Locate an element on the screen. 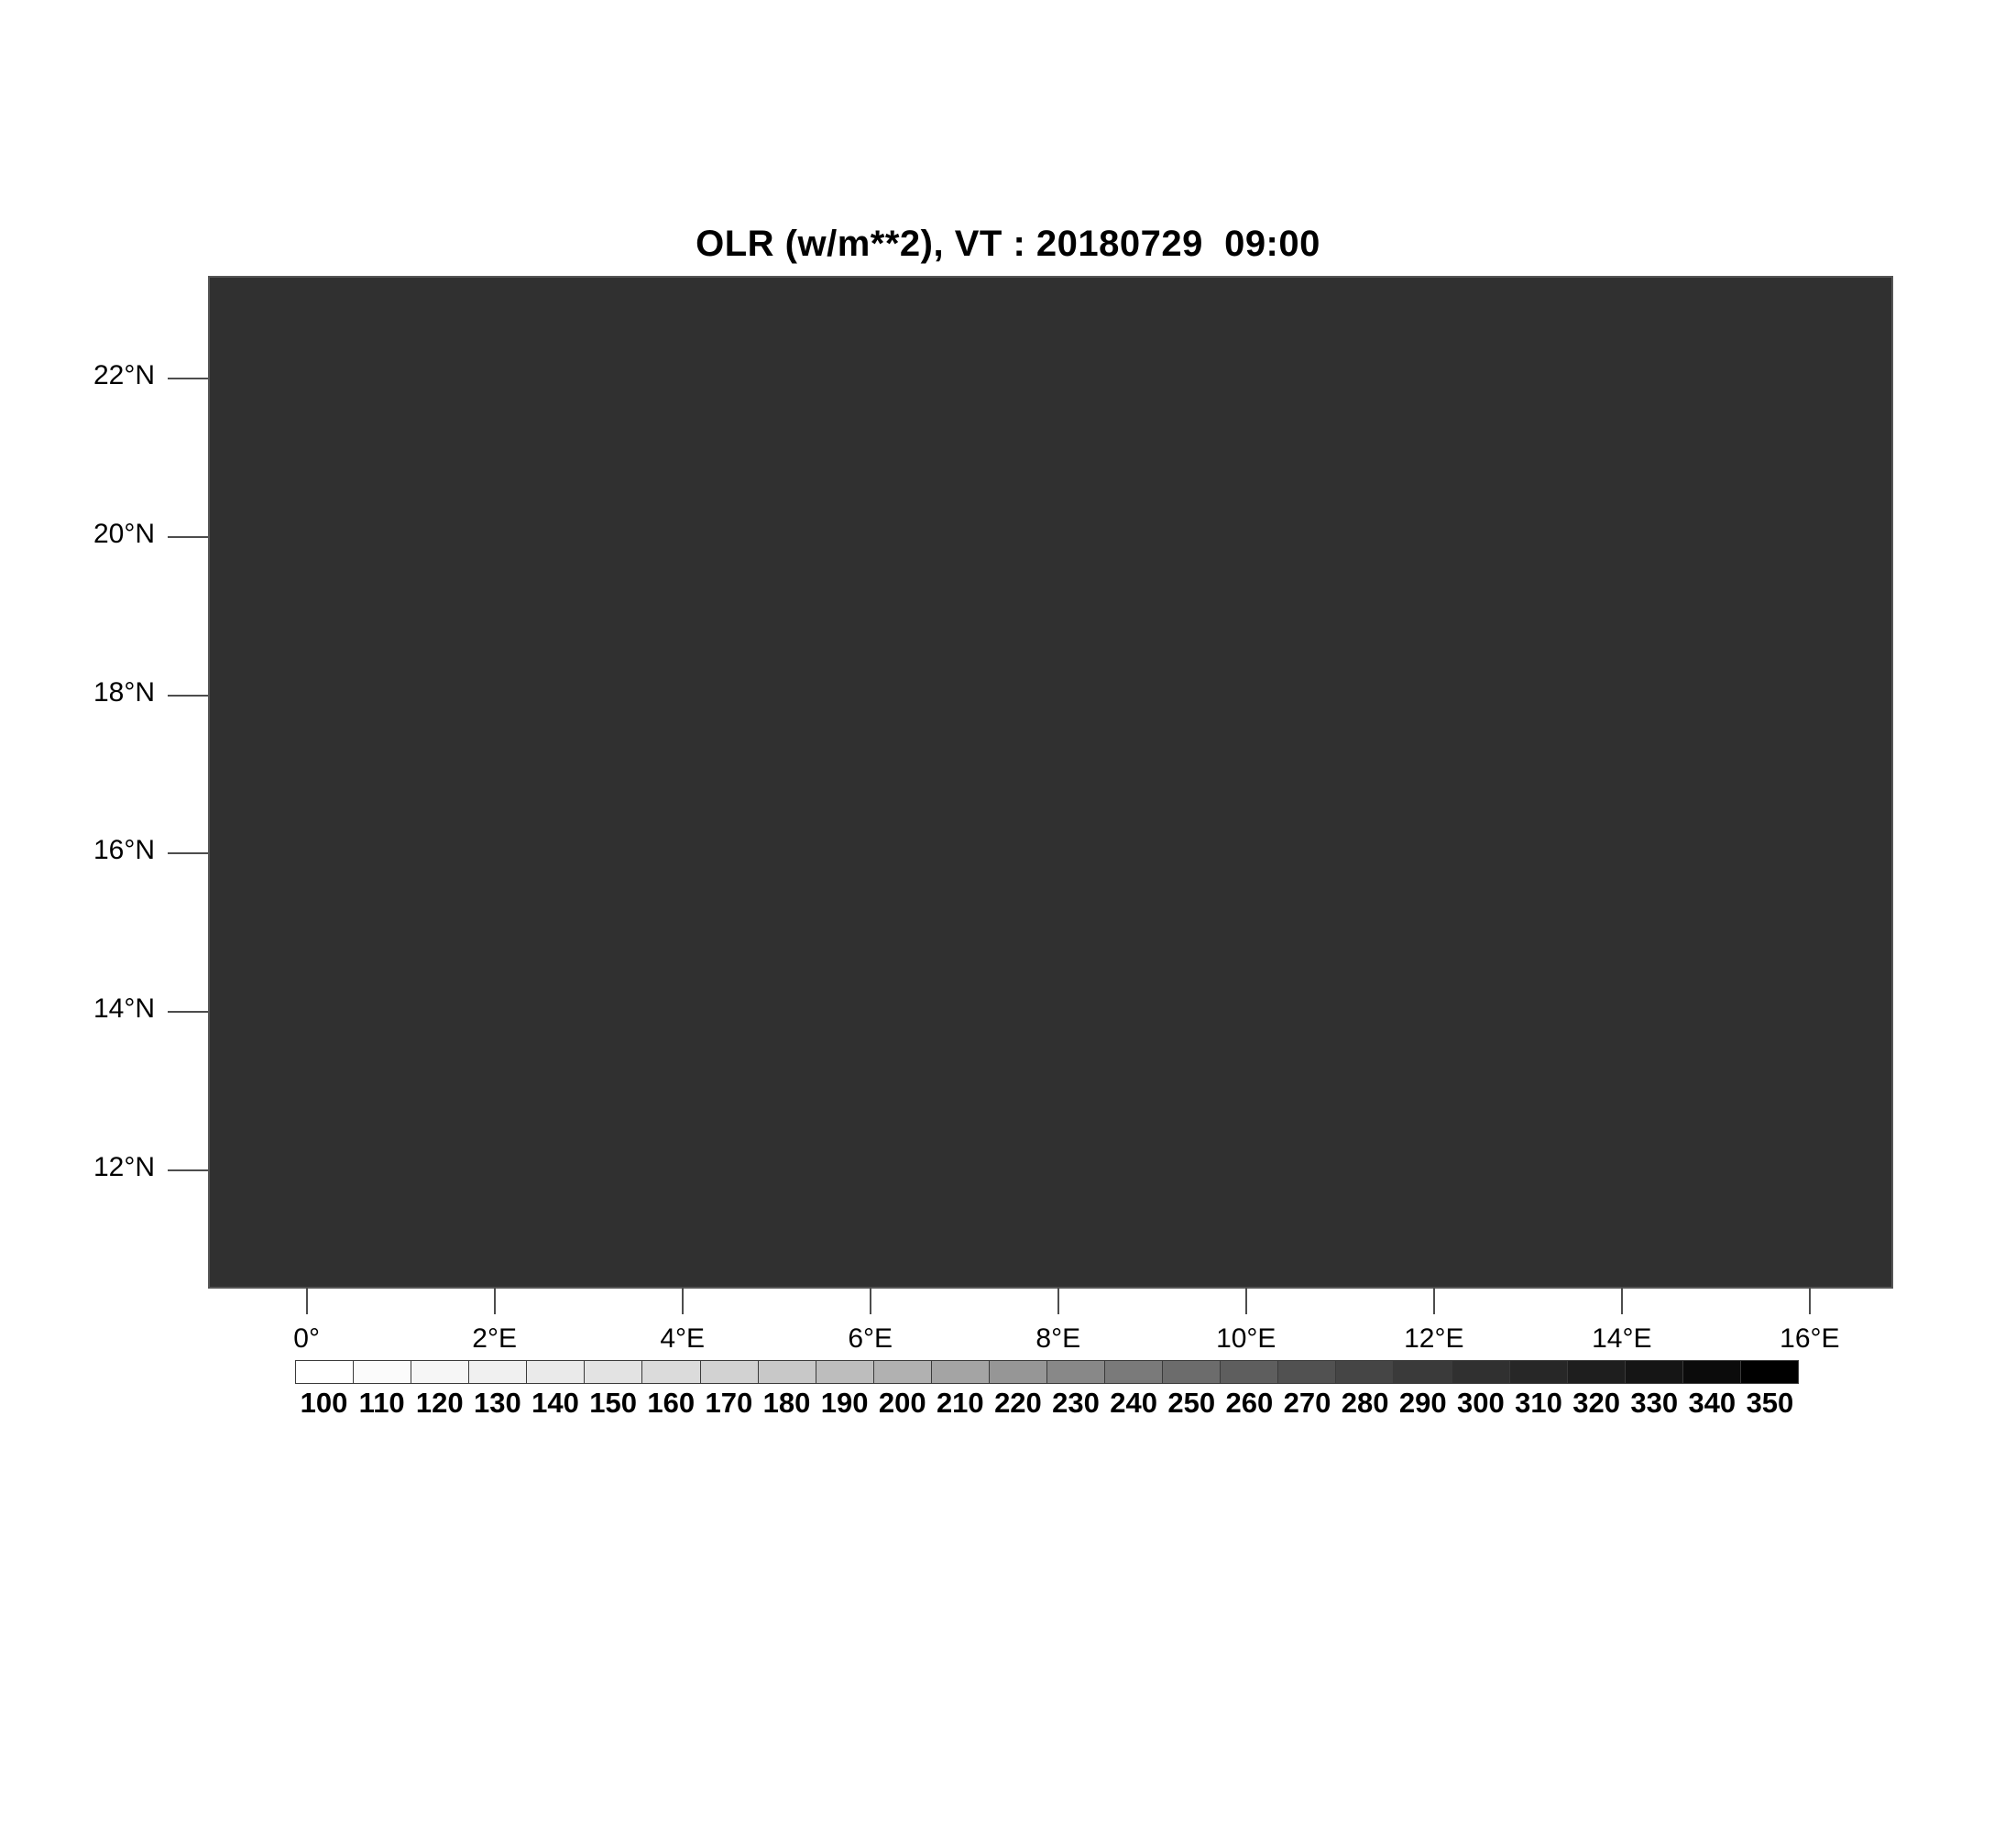 The height and width of the screenshot is (1833, 2016). longitude-tick-label: 10°E is located at coordinates (1246, 1338).